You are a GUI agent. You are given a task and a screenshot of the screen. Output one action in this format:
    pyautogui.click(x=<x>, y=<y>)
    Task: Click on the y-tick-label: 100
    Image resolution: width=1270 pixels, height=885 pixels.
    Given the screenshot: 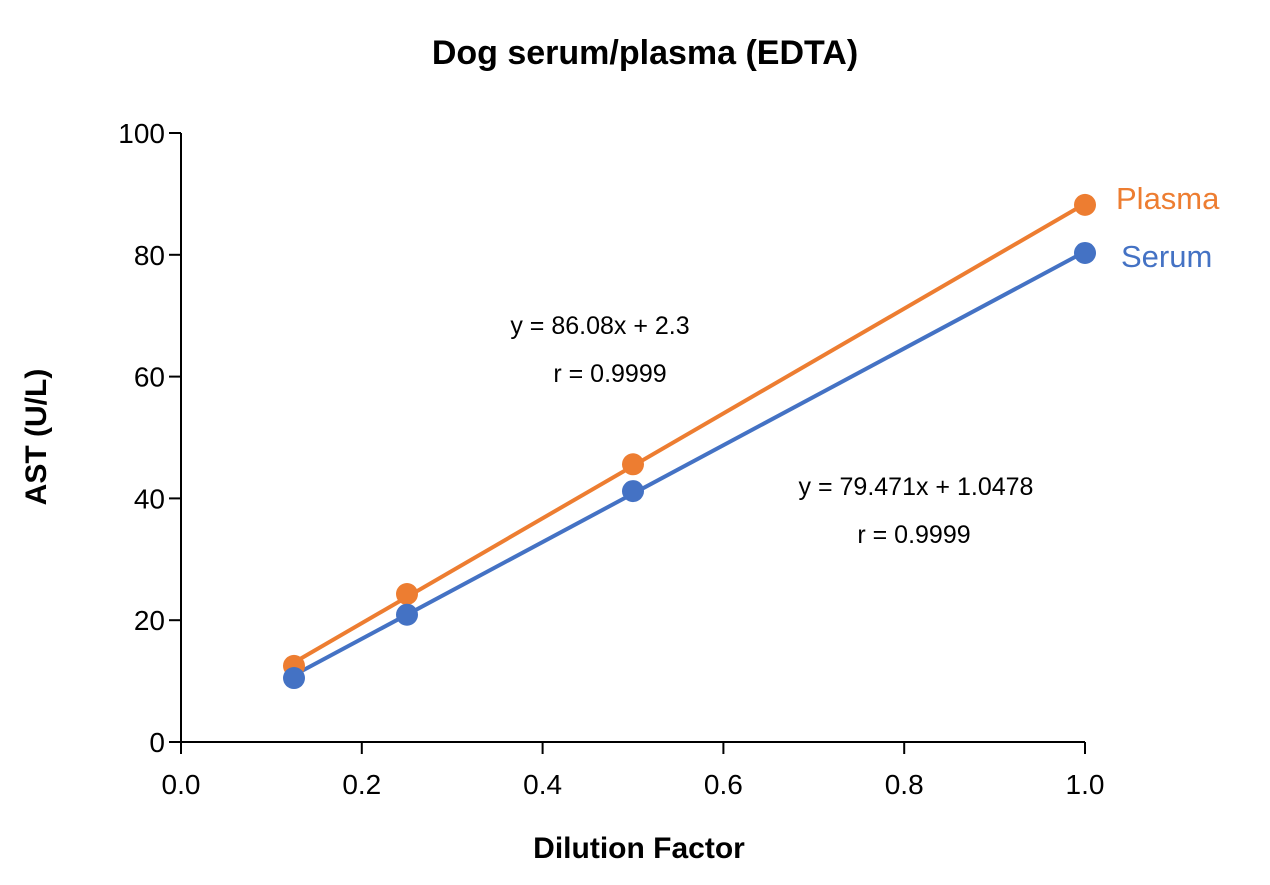 What is the action you would take?
    pyautogui.click(x=141, y=133)
    